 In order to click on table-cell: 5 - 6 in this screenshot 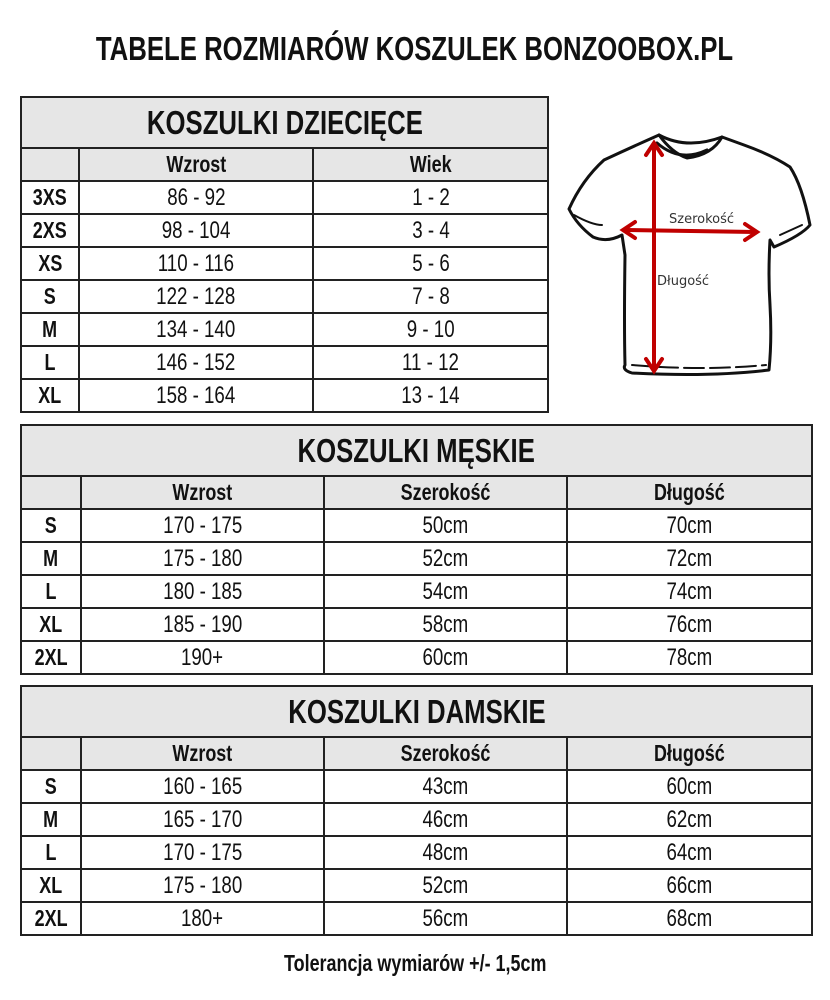, I will do `click(430, 263)`.